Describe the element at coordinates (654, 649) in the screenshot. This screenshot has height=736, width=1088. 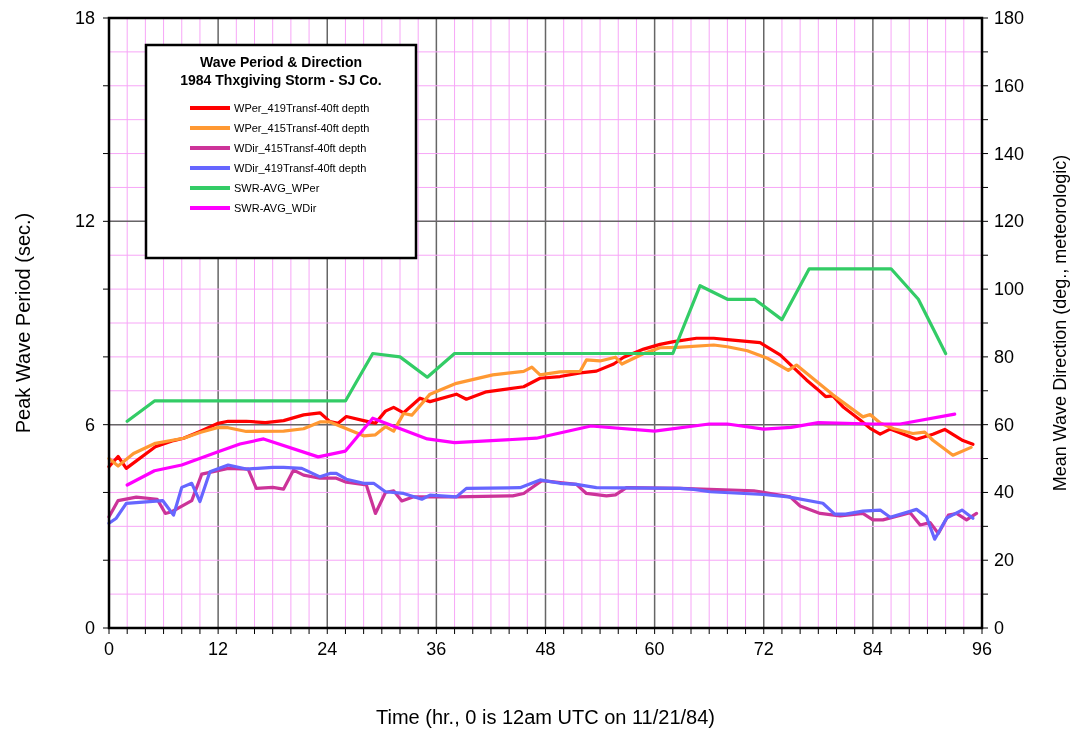
I see `x-tick-label: 60` at that location.